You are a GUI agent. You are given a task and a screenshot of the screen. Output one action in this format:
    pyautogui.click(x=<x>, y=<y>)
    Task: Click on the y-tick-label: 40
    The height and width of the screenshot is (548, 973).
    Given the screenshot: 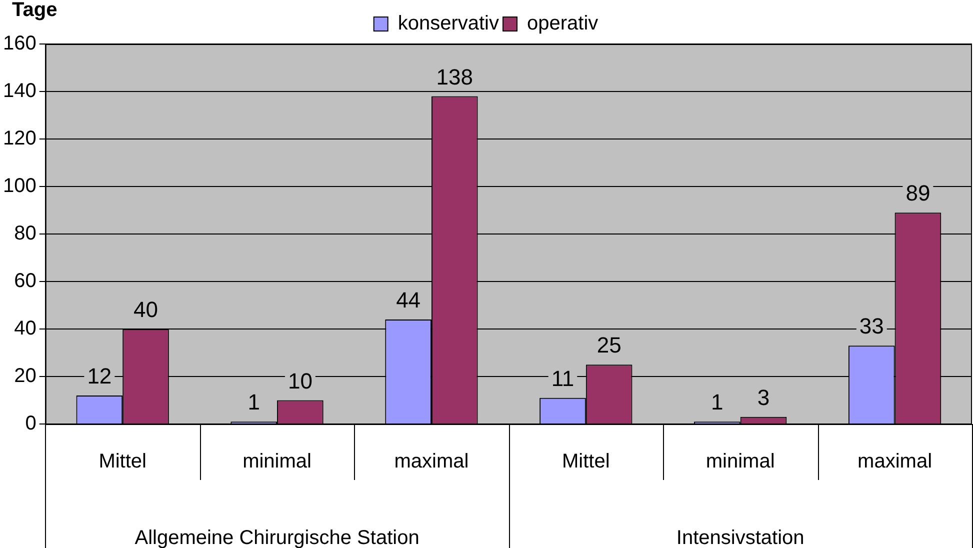 What is the action you would take?
    pyautogui.click(x=25, y=329)
    